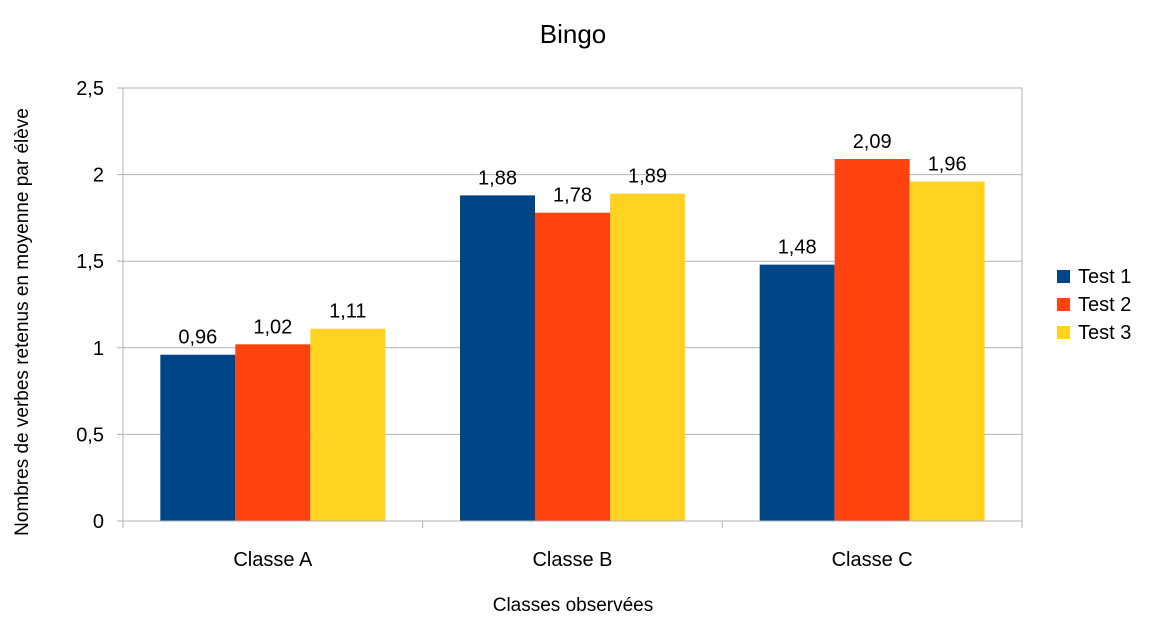 This screenshot has width=1157, height=622. Describe the element at coordinates (98, 522) in the screenshot. I see `y-tick-label: 0` at that location.